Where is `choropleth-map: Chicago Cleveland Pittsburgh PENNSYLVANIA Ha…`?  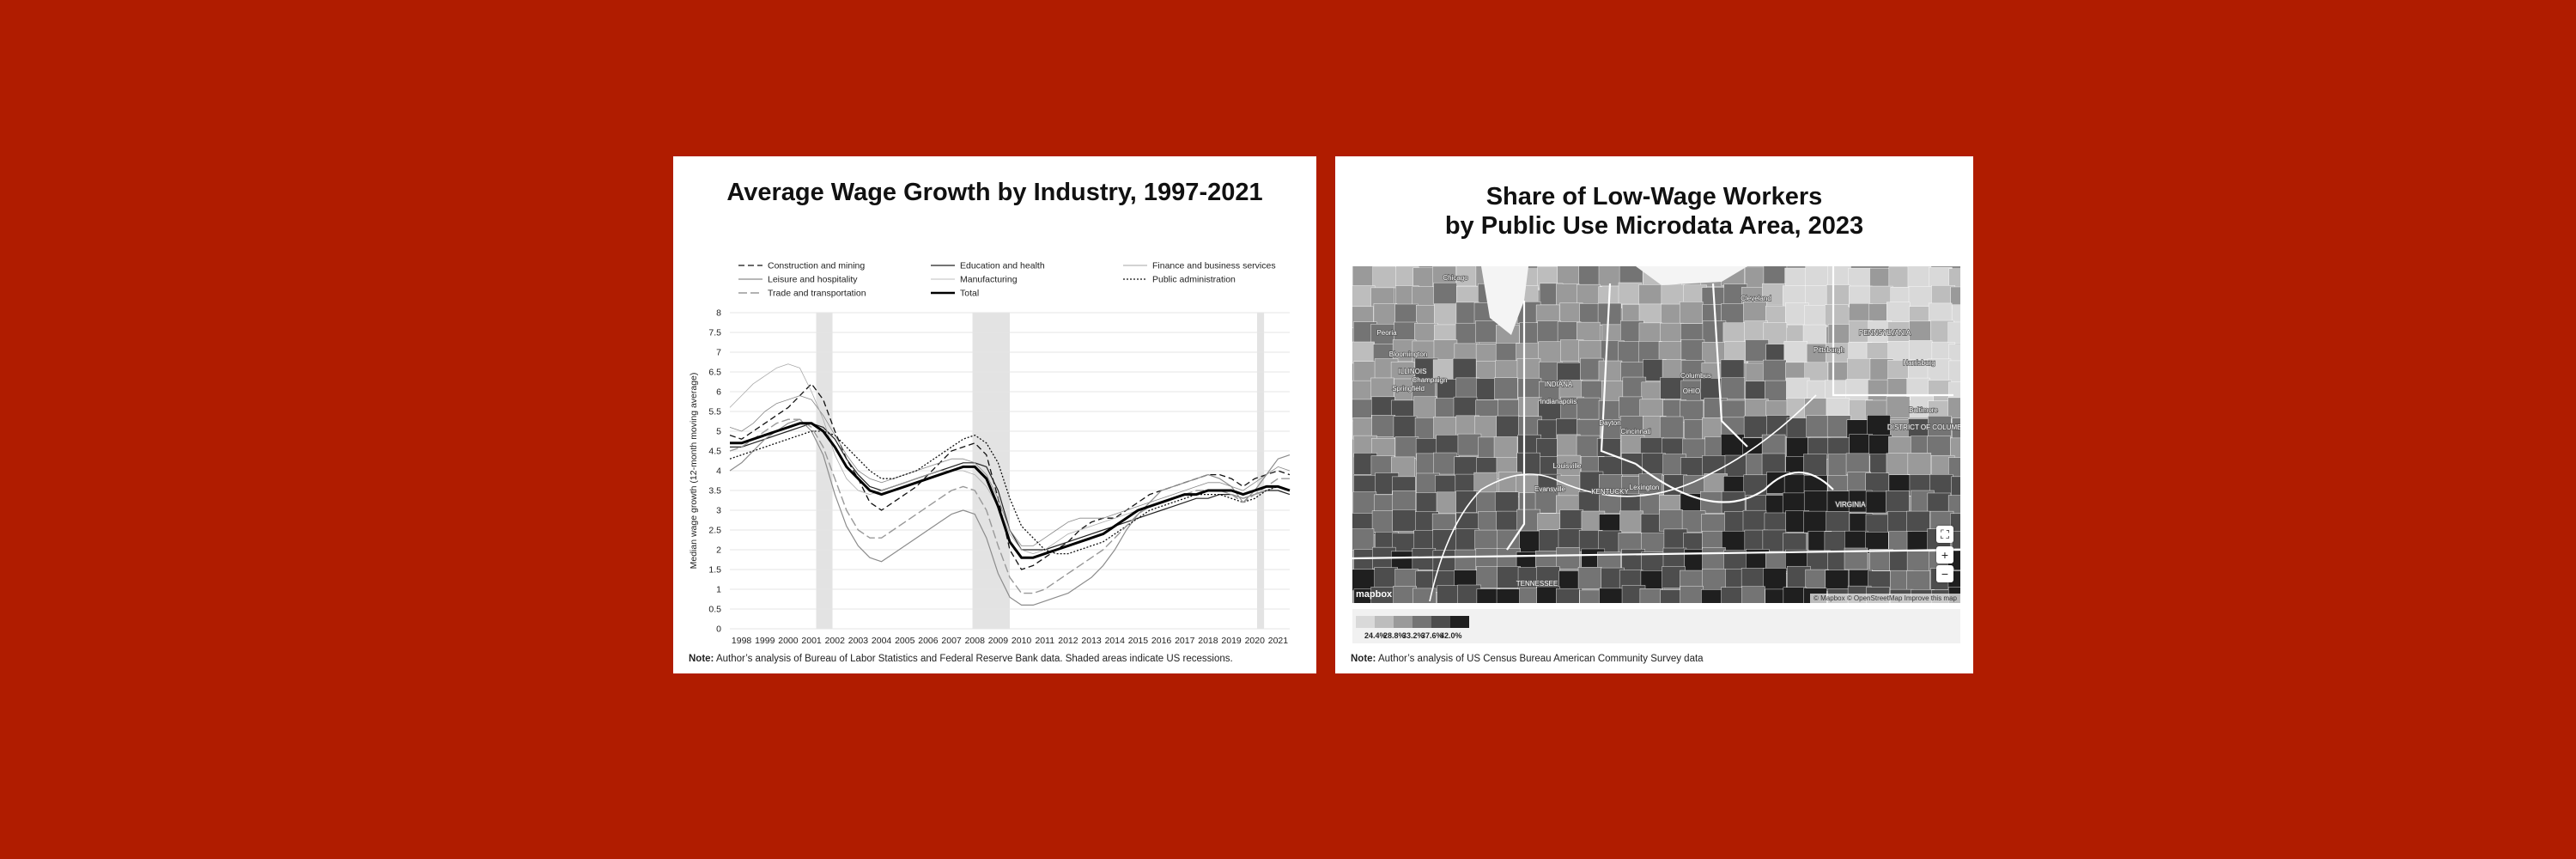
choropleth-map: Chicago Cleveland Pittsburgh PENNSYLVANIA Ha… is located at coordinates (1656, 435).